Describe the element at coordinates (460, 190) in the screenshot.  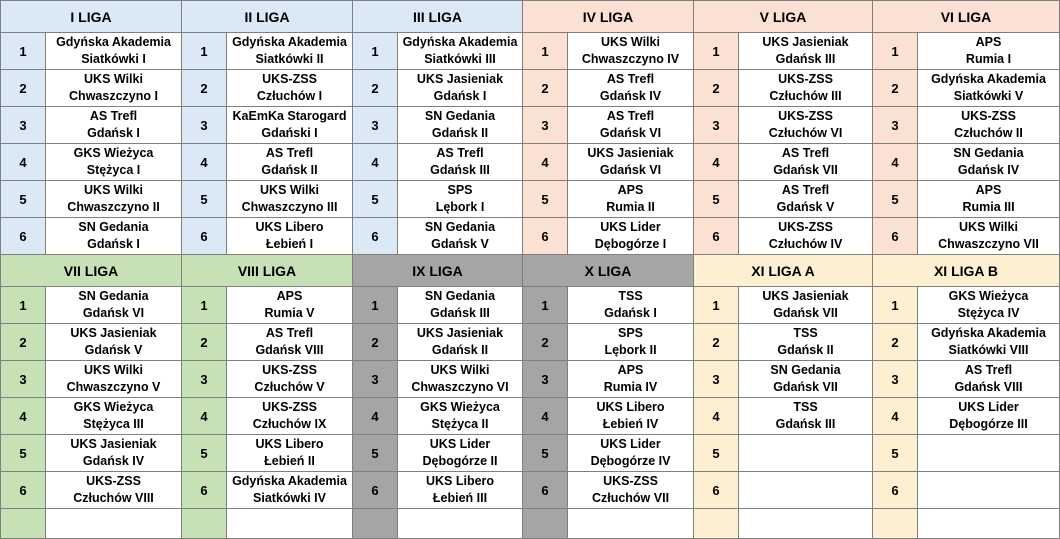
I see `team-name-line1: SPS` at that location.